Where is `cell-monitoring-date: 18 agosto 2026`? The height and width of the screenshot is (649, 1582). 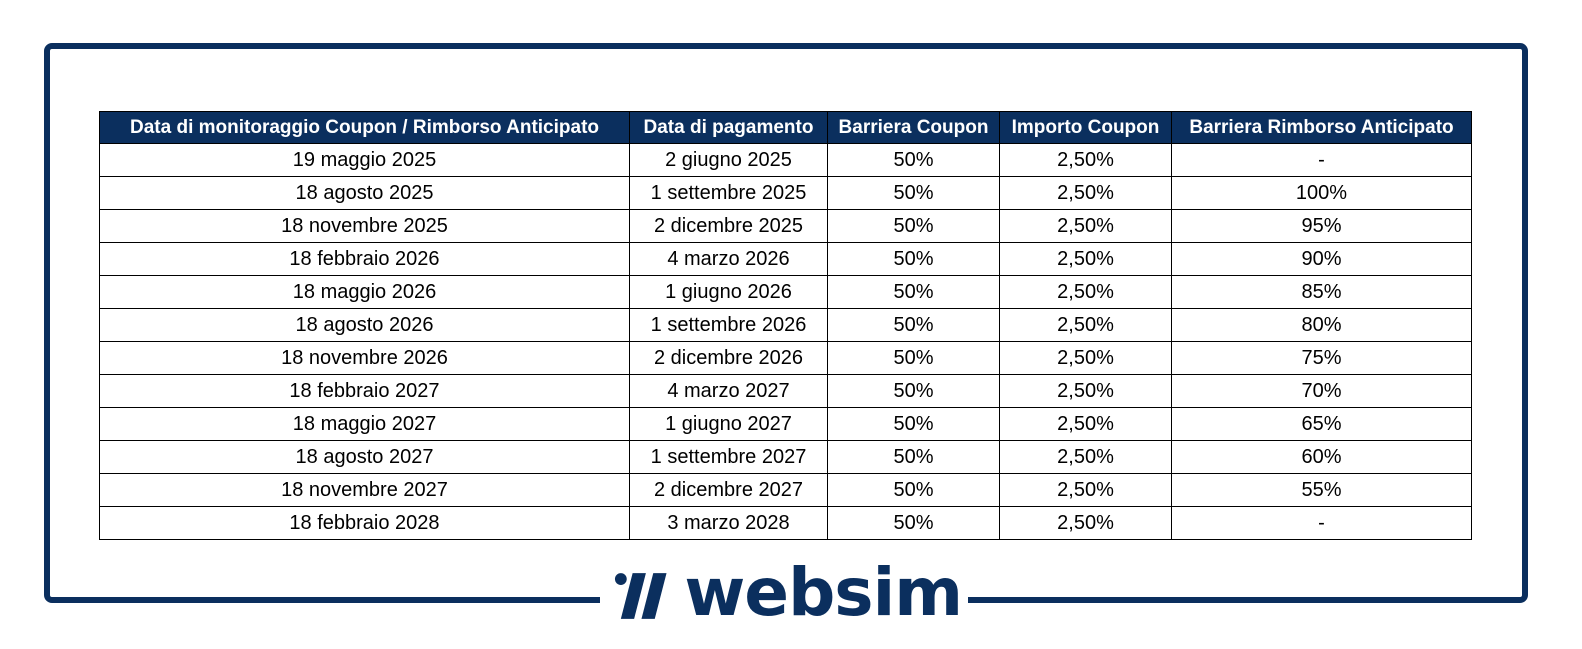
cell-monitoring-date: 18 agosto 2026 is located at coordinates (364, 325).